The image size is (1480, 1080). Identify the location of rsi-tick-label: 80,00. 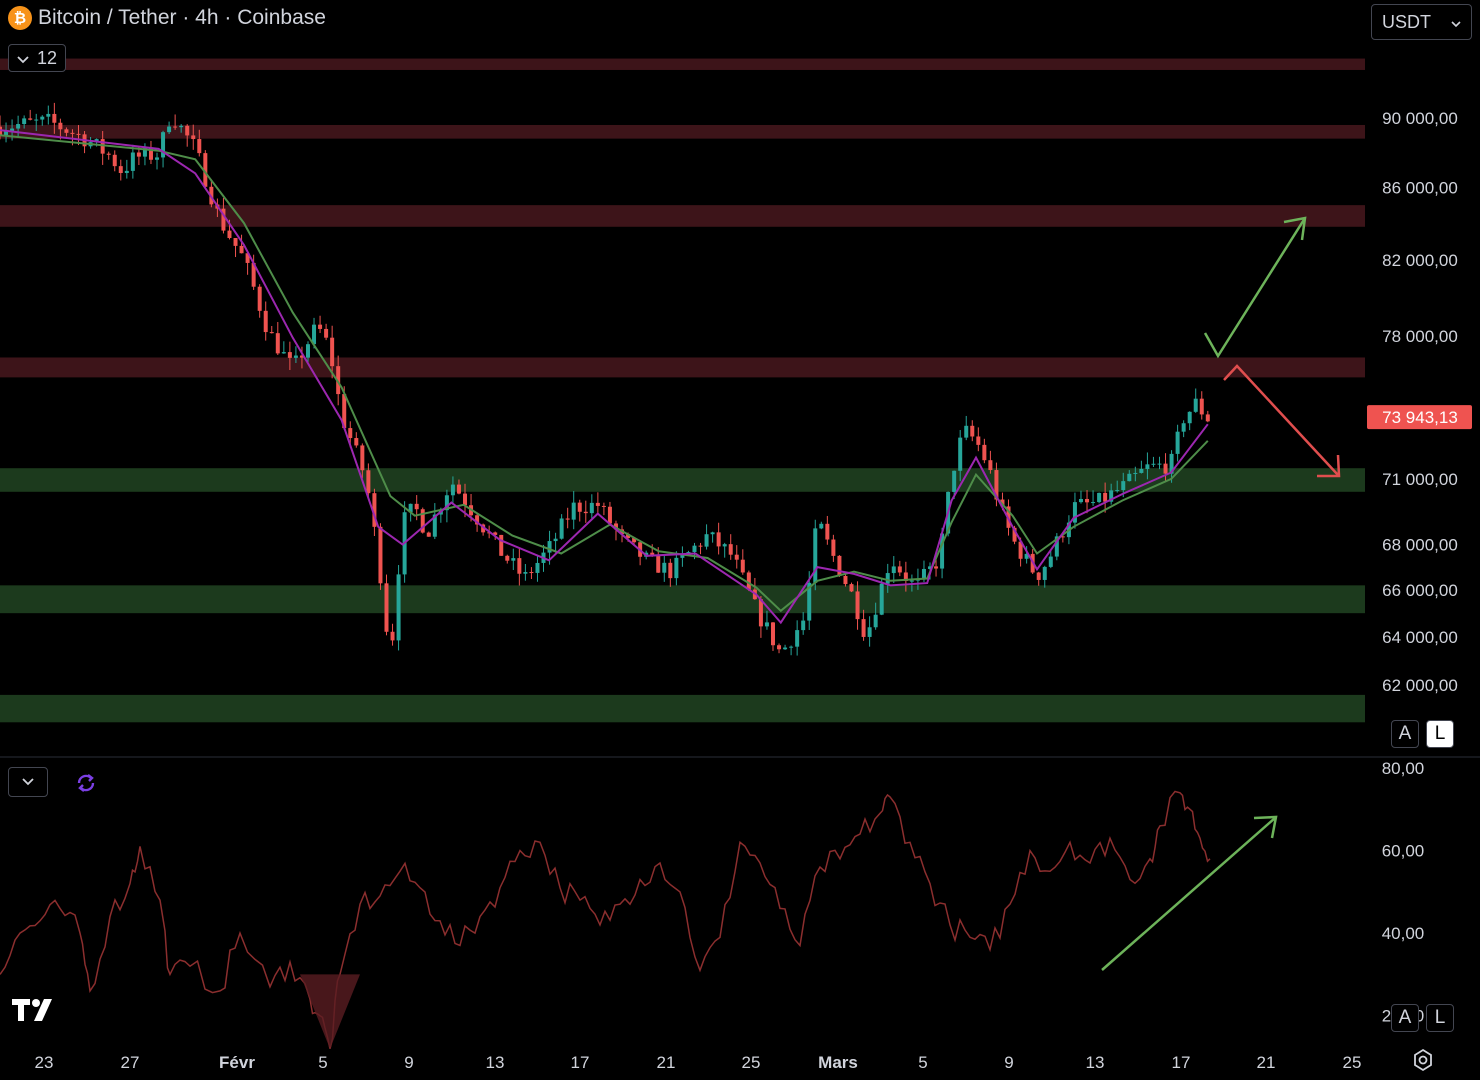
(1403, 768).